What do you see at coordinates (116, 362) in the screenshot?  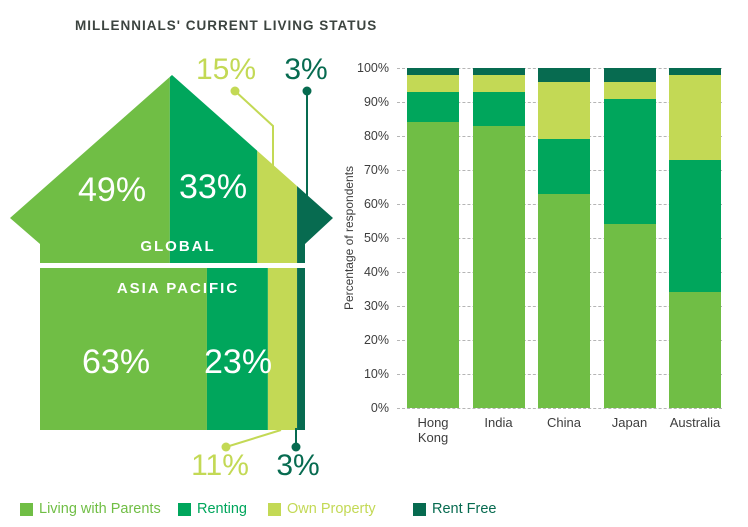 I see `apac-parents-value: 63%` at bounding box center [116, 362].